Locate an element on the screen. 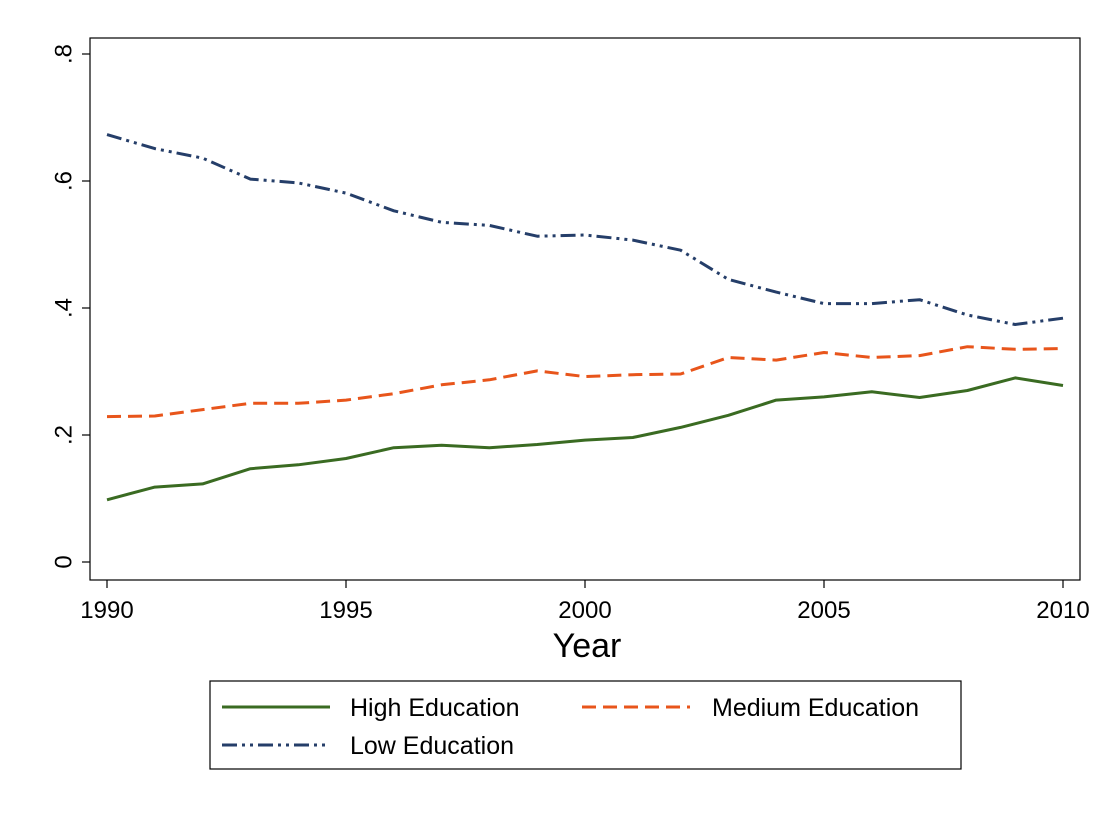 This screenshot has width=1119, height=819. x-tick-label: 1990 is located at coordinates (106, 610).